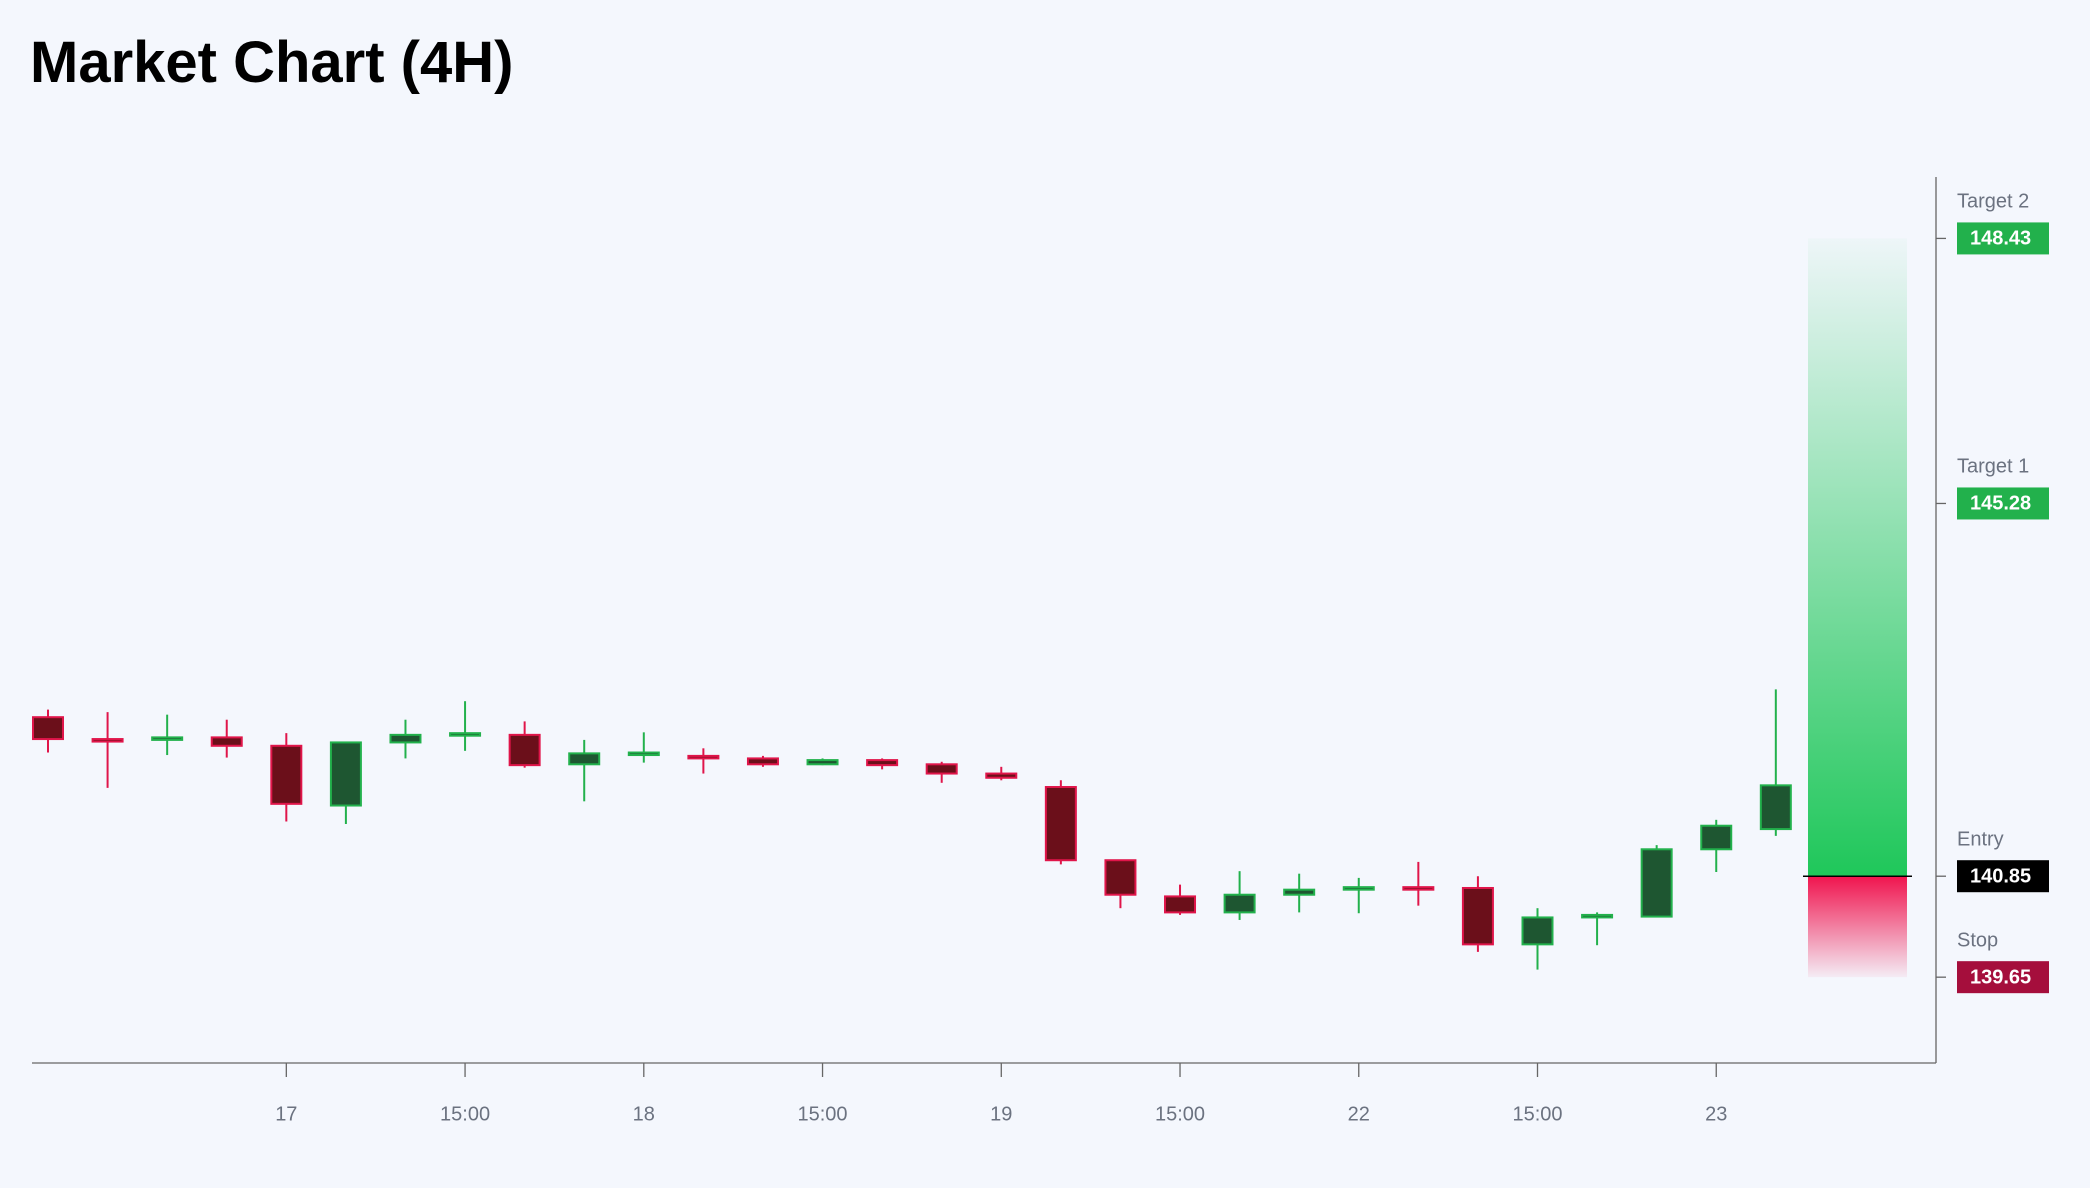 The width and height of the screenshot is (2090, 1188). What do you see at coordinates (1857, 557) in the screenshot?
I see `profit-zone` at bounding box center [1857, 557].